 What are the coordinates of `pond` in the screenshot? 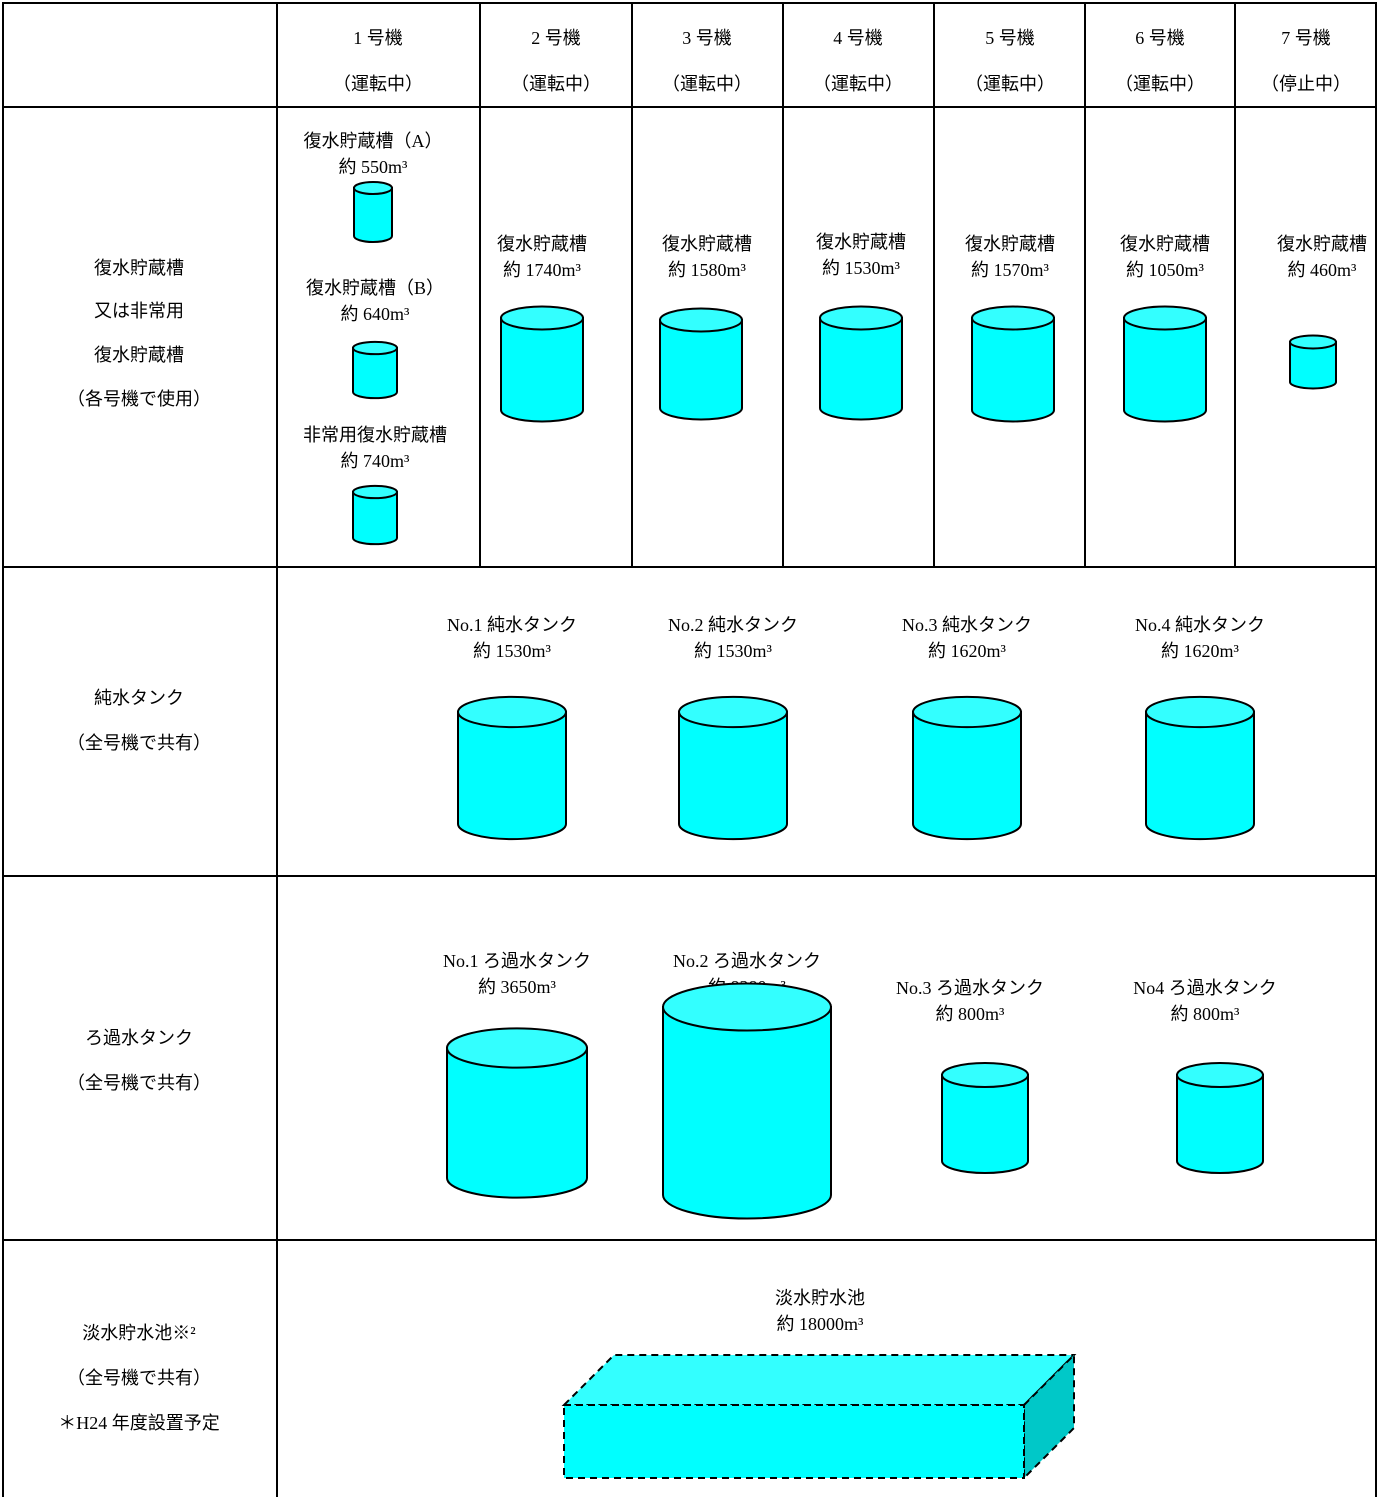 It's located at (819, 1416).